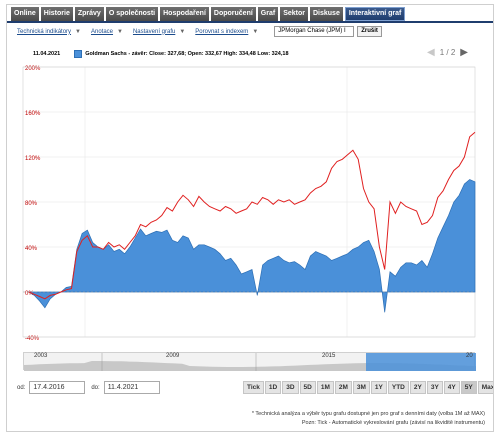  What do you see at coordinates (102, 31) in the screenshot?
I see `annotations-link: Anotace` at bounding box center [102, 31].